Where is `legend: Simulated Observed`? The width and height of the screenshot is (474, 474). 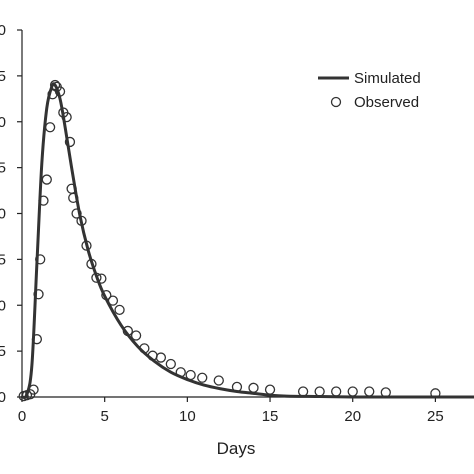 legend: Simulated Observed is located at coordinates (369, 90).